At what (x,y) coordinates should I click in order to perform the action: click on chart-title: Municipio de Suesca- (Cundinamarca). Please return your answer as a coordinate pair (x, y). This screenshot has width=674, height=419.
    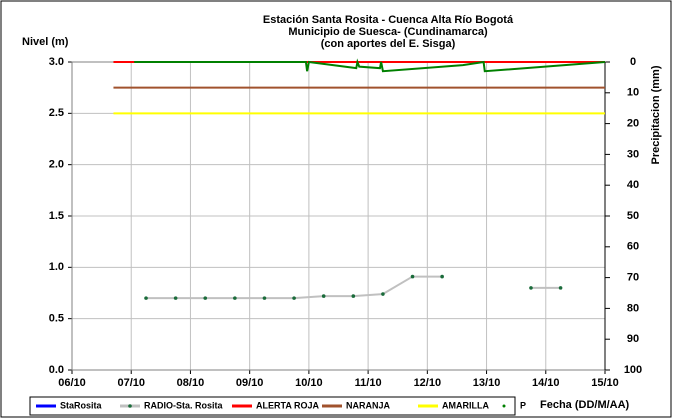
    Looking at the image, I should click on (388, 32).